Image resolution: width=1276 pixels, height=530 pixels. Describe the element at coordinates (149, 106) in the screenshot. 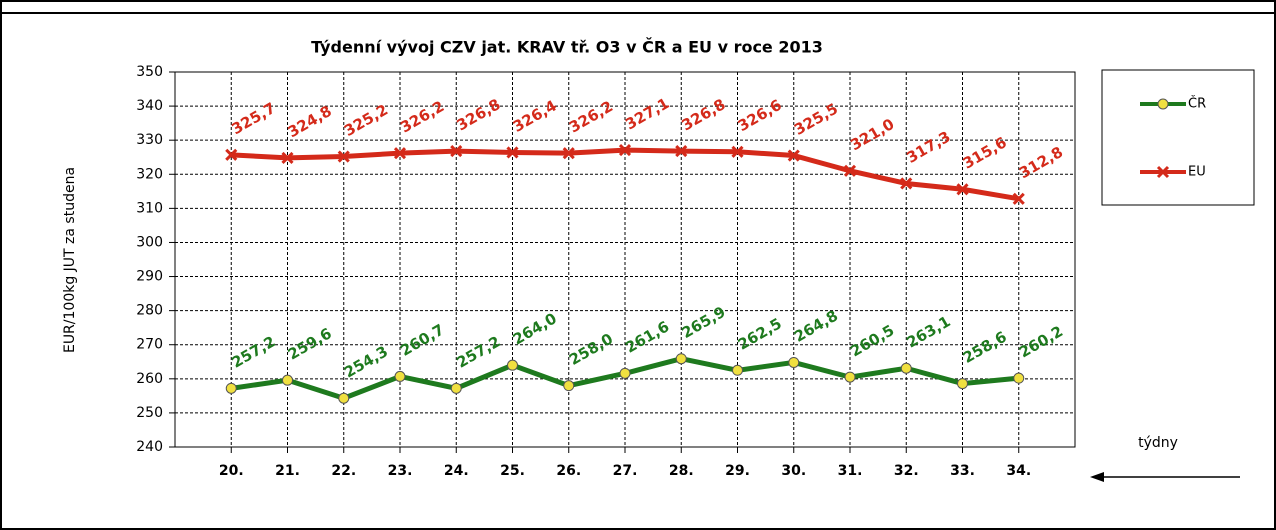

I see `y-tick-label: 340` at that location.